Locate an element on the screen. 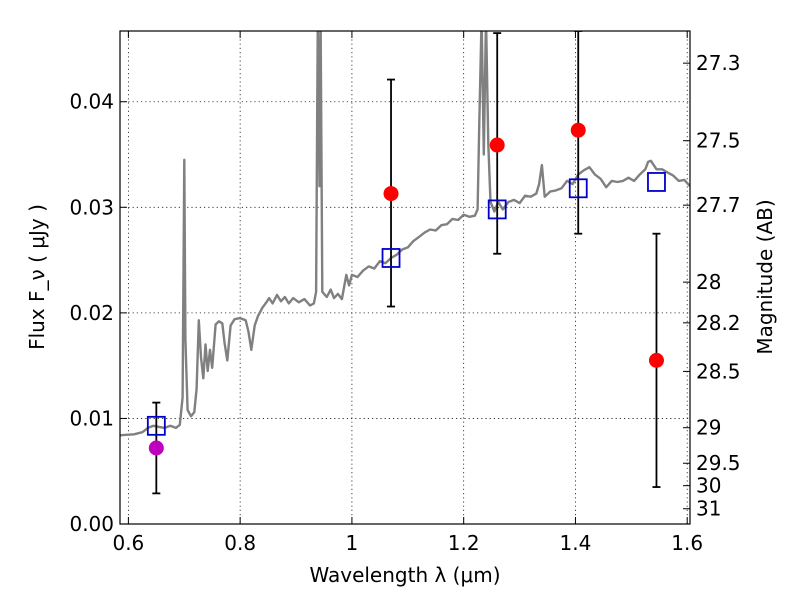 This screenshot has height=600, width=800. x-axis-label: Wavelength λ (μm) is located at coordinates (404, 575).